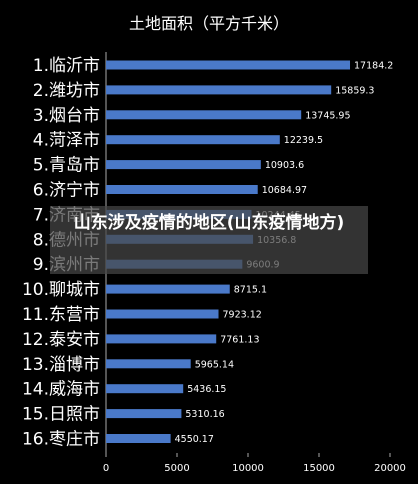 The width and height of the screenshot is (418, 484). What do you see at coordinates (209, 23) in the screenshot?
I see `chart-title: 土地面积（平方千米）` at bounding box center [209, 23].